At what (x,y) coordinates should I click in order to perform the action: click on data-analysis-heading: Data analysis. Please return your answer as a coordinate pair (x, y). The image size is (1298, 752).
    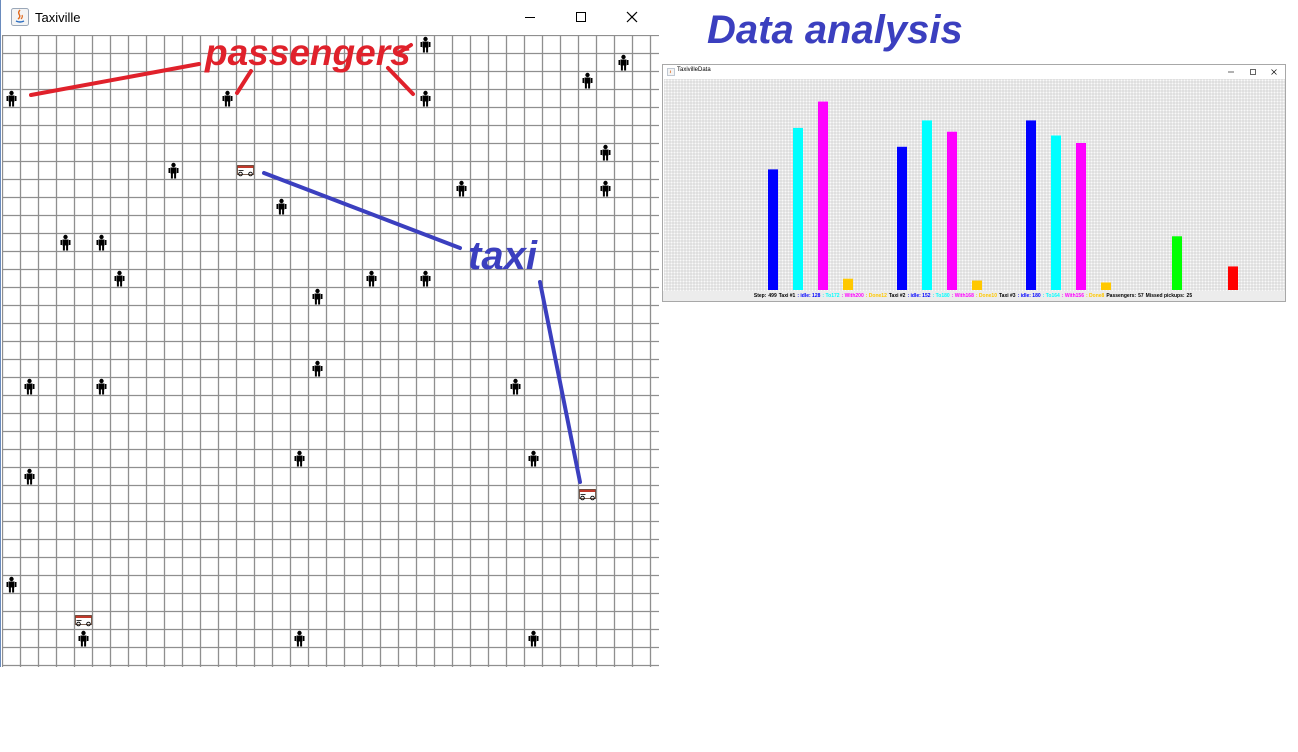
    Looking at the image, I should click on (835, 30).